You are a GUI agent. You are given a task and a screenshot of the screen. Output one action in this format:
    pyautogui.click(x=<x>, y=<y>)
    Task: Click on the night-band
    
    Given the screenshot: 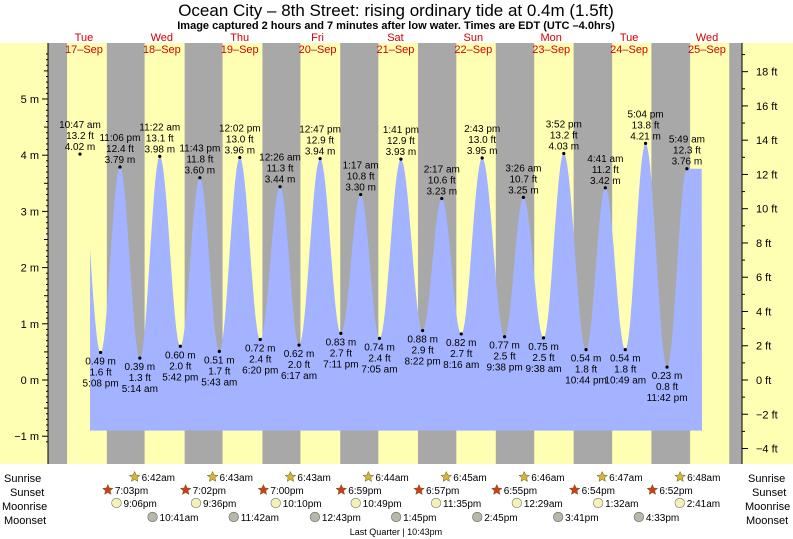 What is the action you would take?
    pyautogui.click(x=735, y=253)
    